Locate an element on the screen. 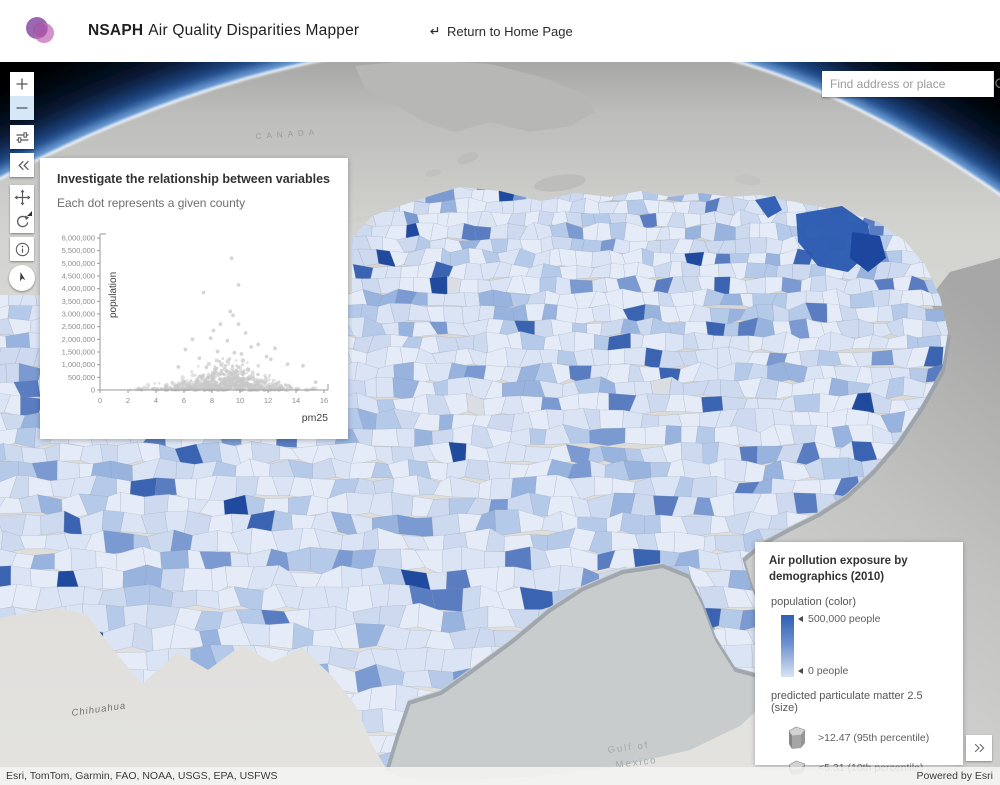 The width and height of the screenshot is (1000, 785). compass-button is located at coordinates (22, 278).